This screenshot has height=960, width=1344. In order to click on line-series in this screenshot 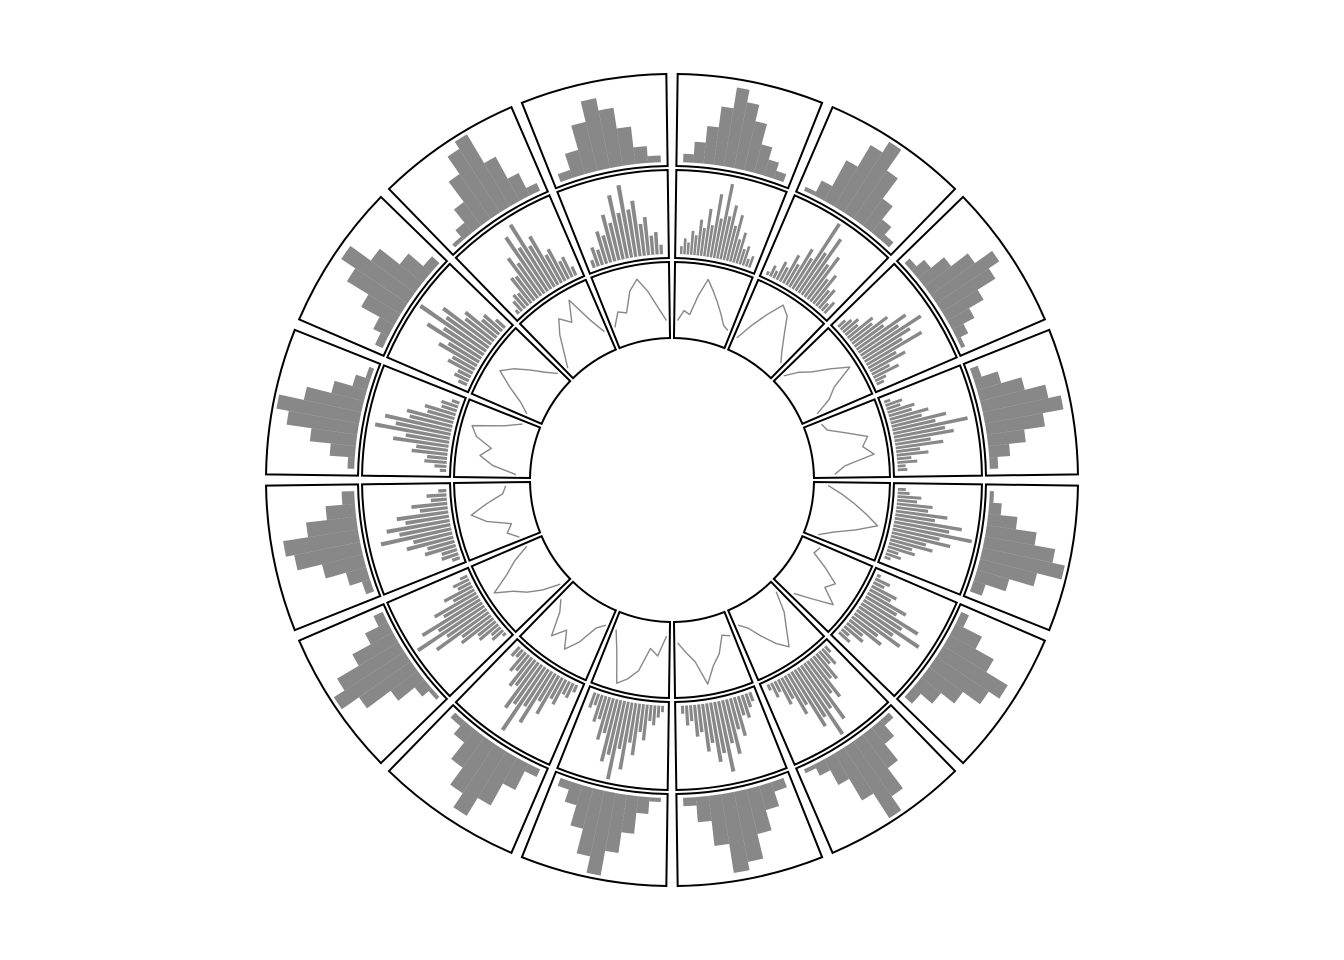, I will do `click(817, 390)`.